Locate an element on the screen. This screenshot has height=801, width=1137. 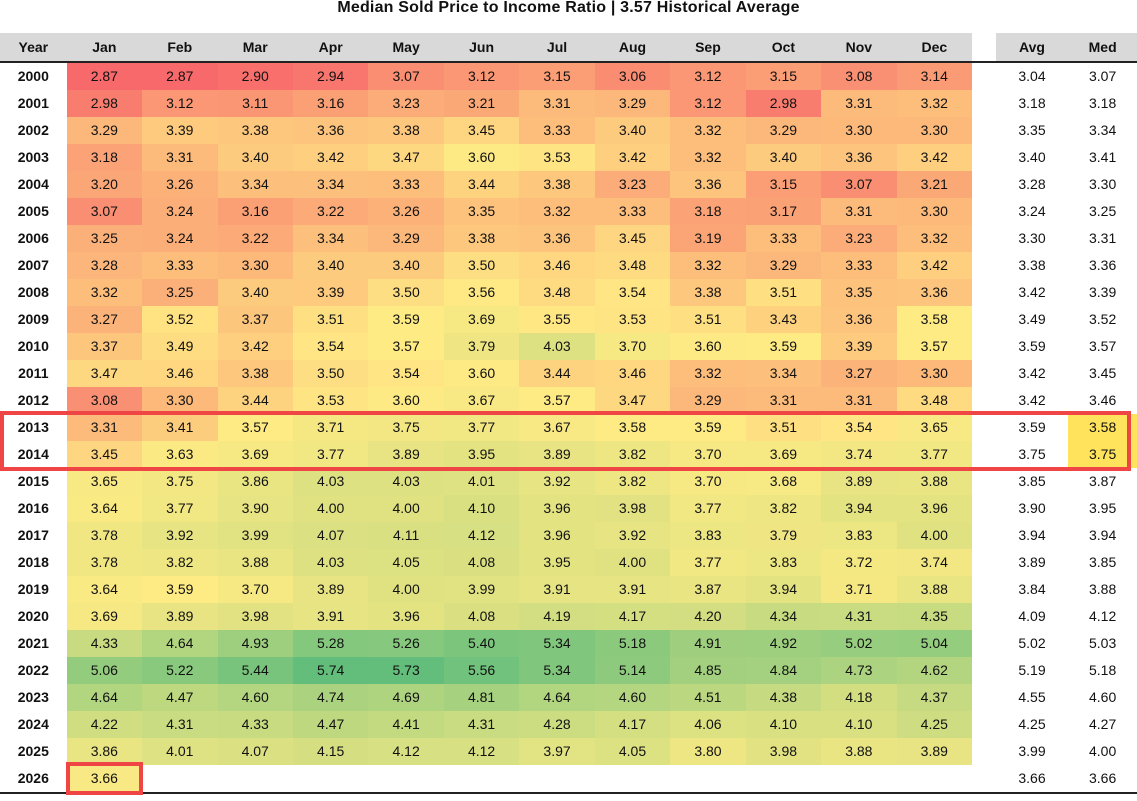
value-cell-jun: 3.12 is located at coordinates (481, 76).